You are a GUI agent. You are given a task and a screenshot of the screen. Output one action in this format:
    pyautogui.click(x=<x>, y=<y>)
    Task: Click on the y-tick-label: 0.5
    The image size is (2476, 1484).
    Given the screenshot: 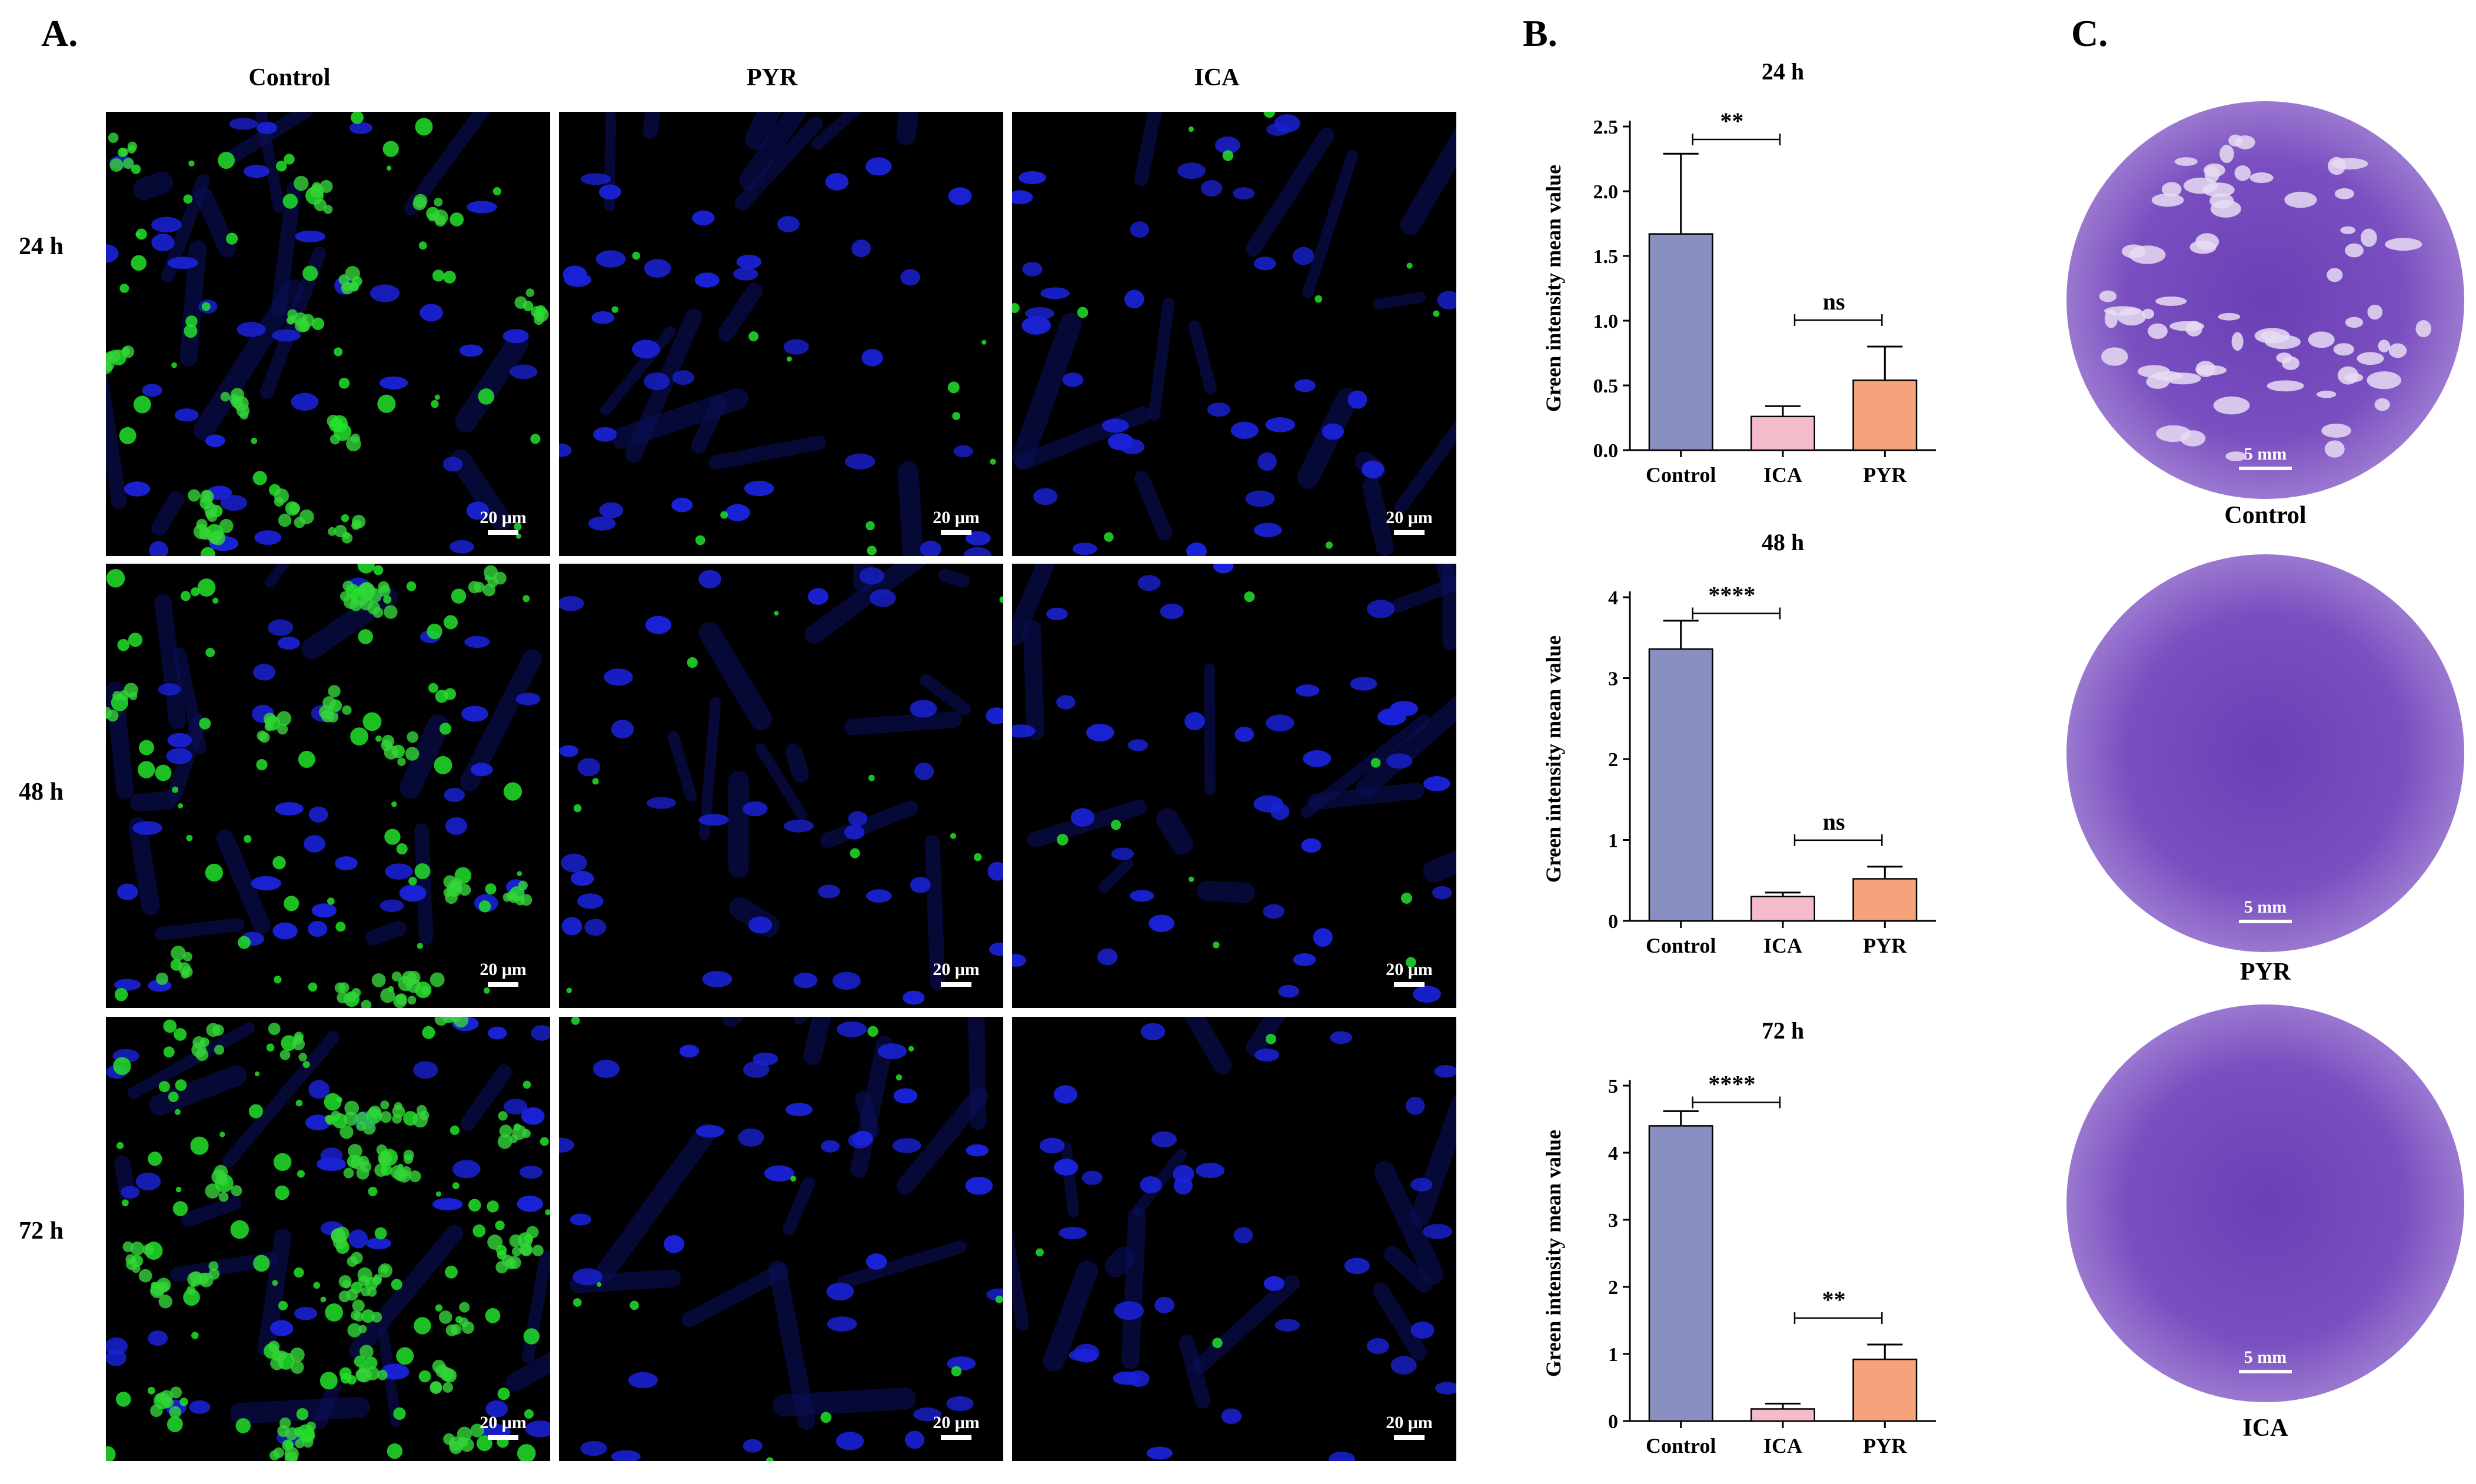 What is the action you would take?
    pyautogui.click(x=1606, y=386)
    